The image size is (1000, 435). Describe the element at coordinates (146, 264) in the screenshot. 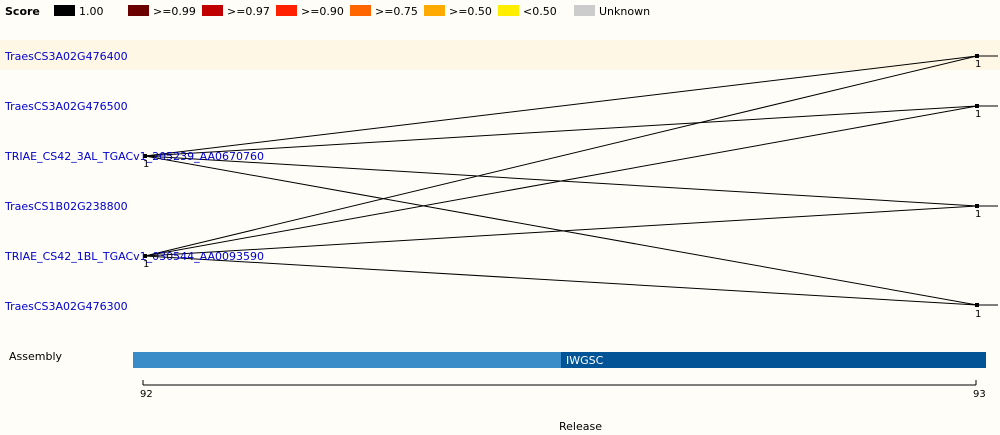

I see `node-count-left-b: 1` at that location.